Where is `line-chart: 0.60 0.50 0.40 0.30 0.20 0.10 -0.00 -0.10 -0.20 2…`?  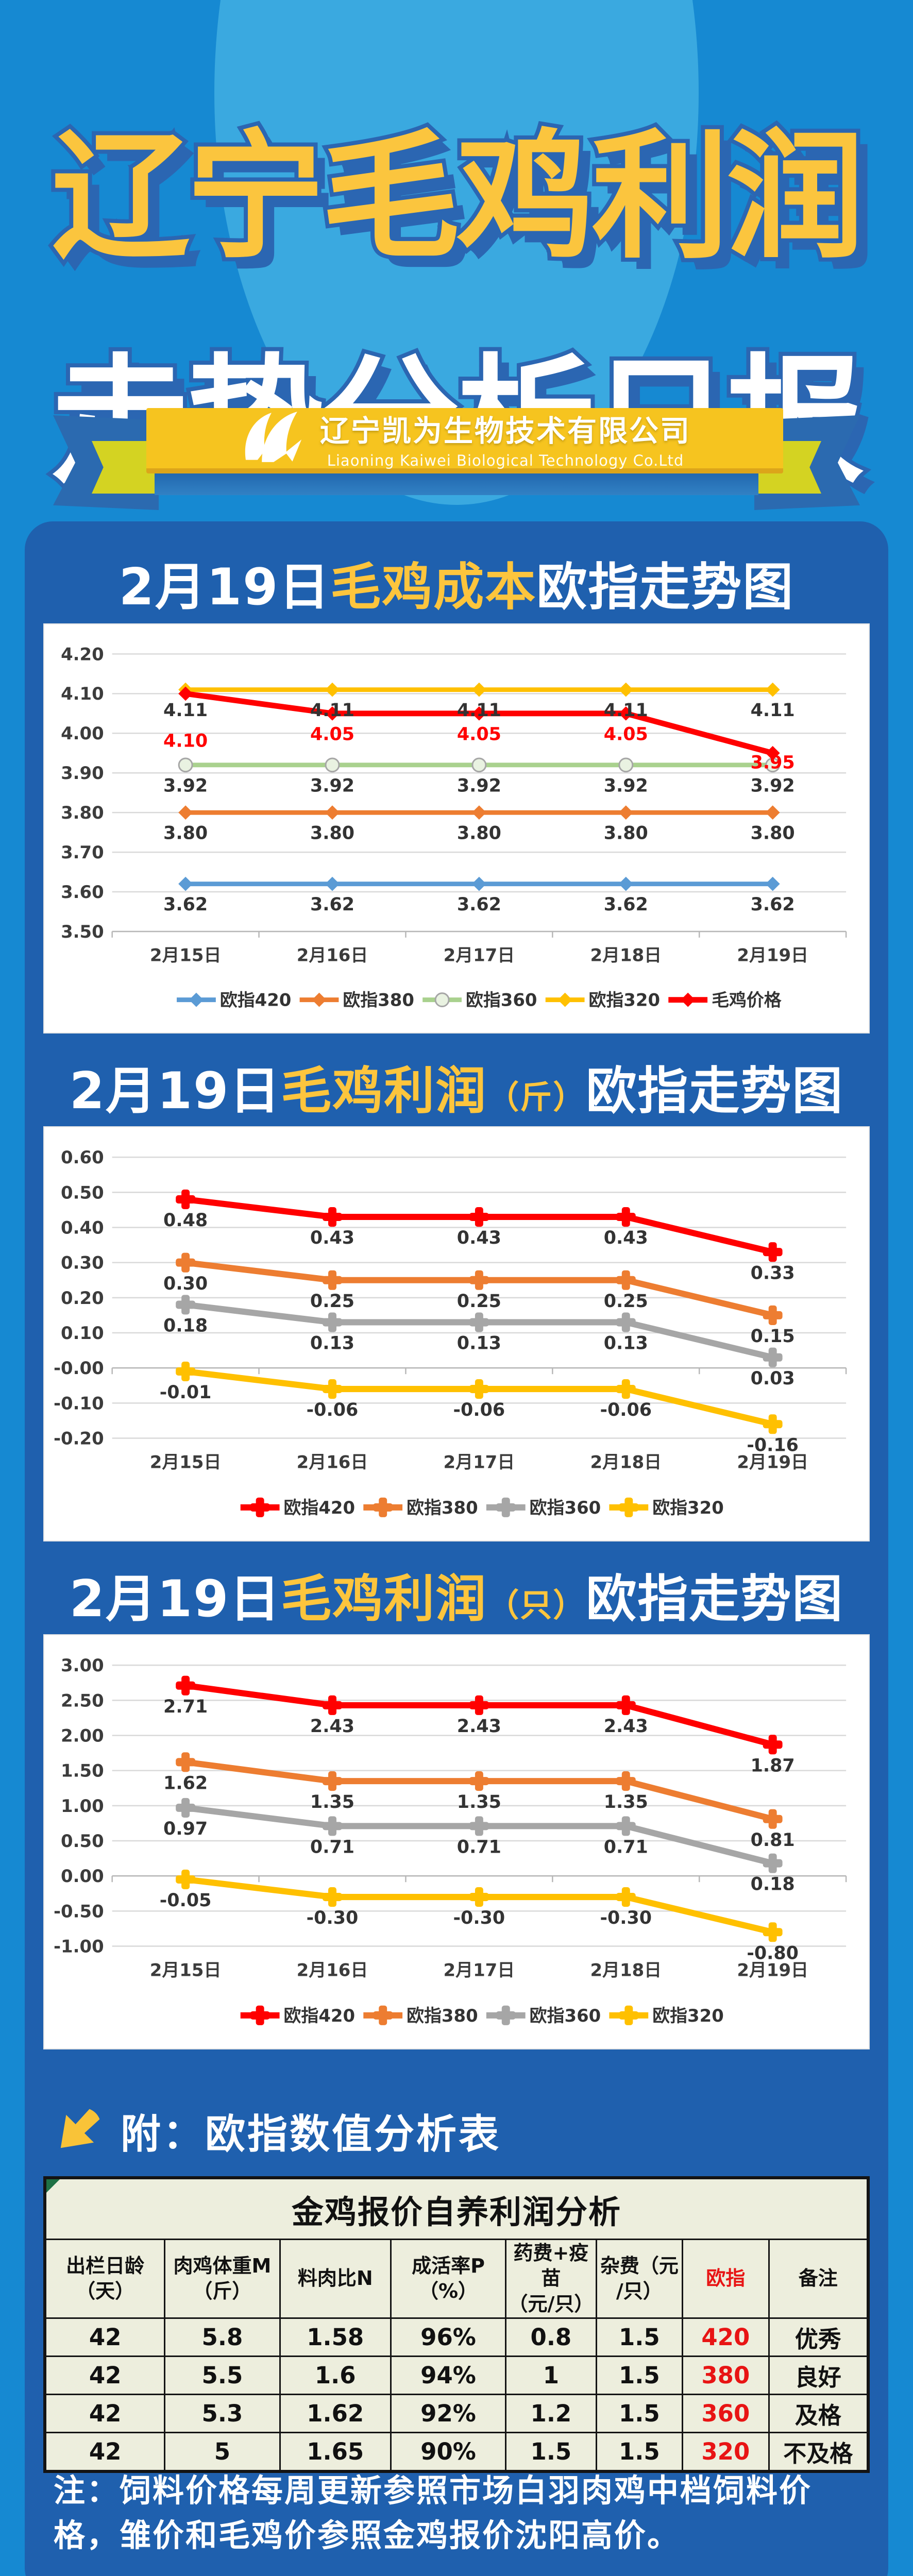 line-chart: 0.60 0.50 0.40 0.30 0.20 0.10 -0.00 -0.10 -0.20 2… is located at coordinates (450, 1332).